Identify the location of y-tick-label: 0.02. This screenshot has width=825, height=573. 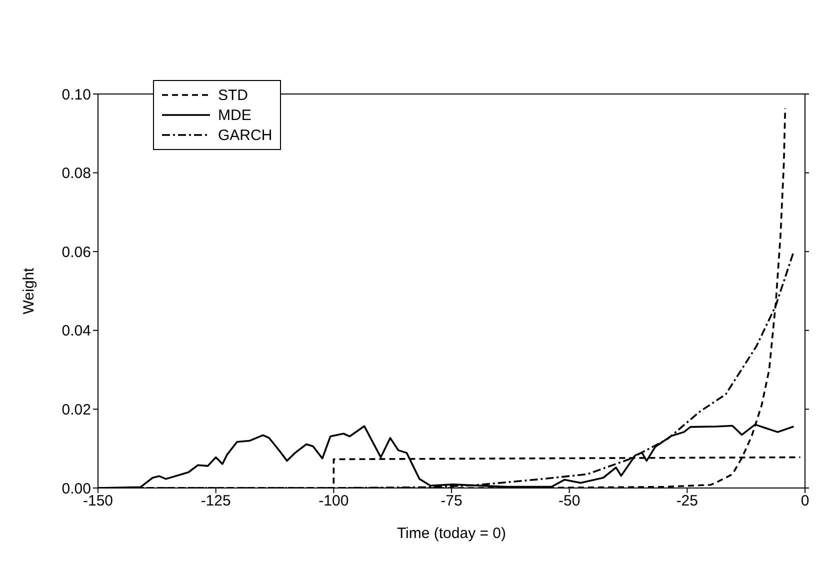
(76, 410).